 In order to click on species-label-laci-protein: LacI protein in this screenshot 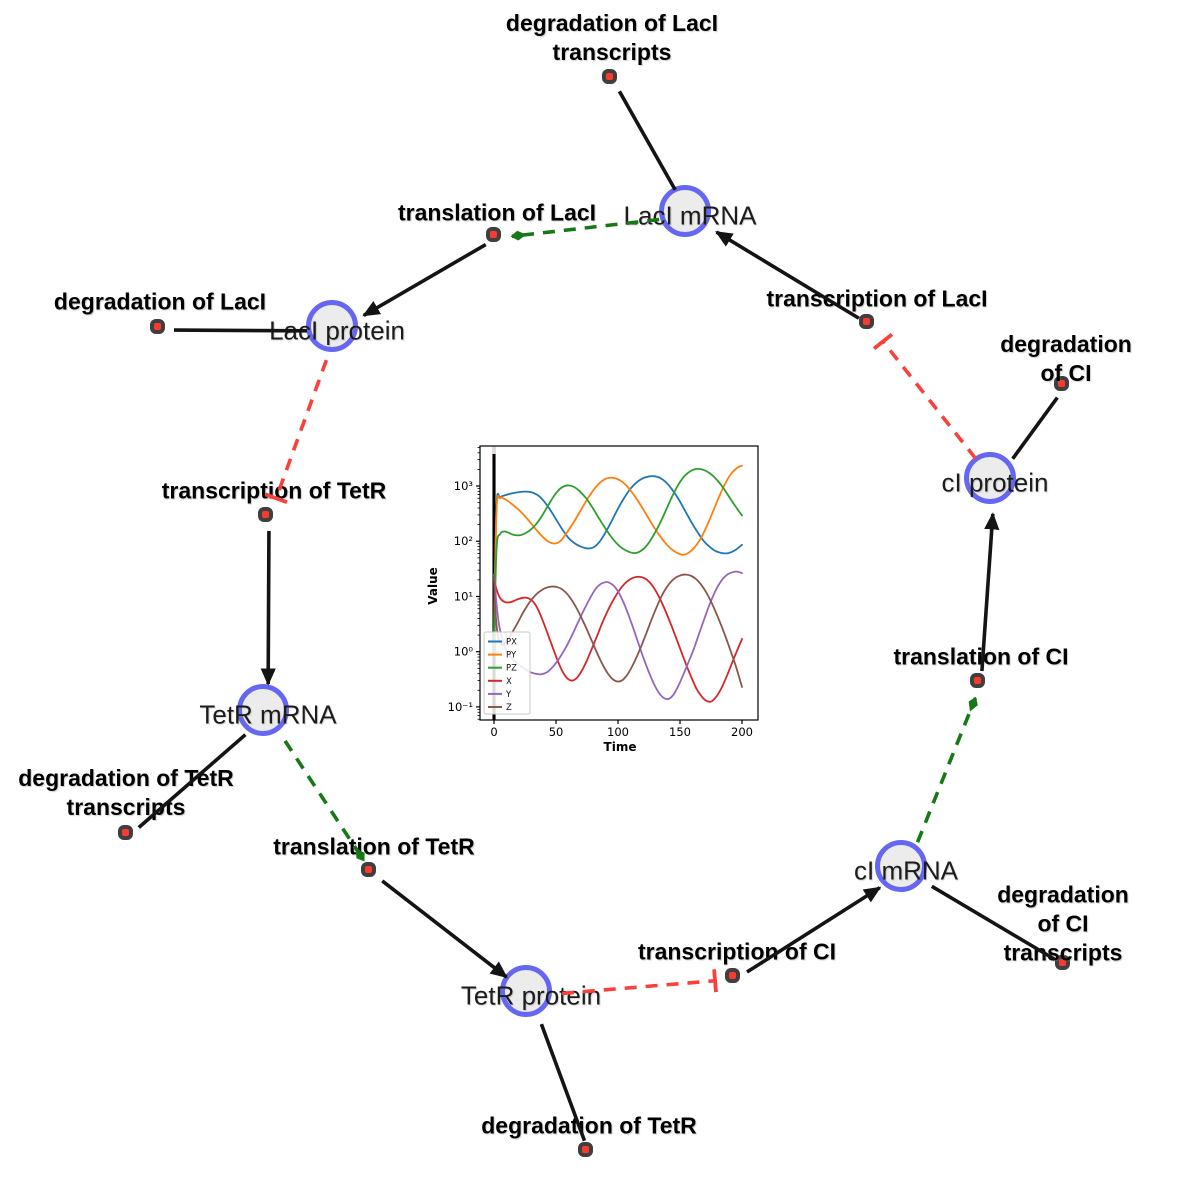, I will do `click(337, 330)`.